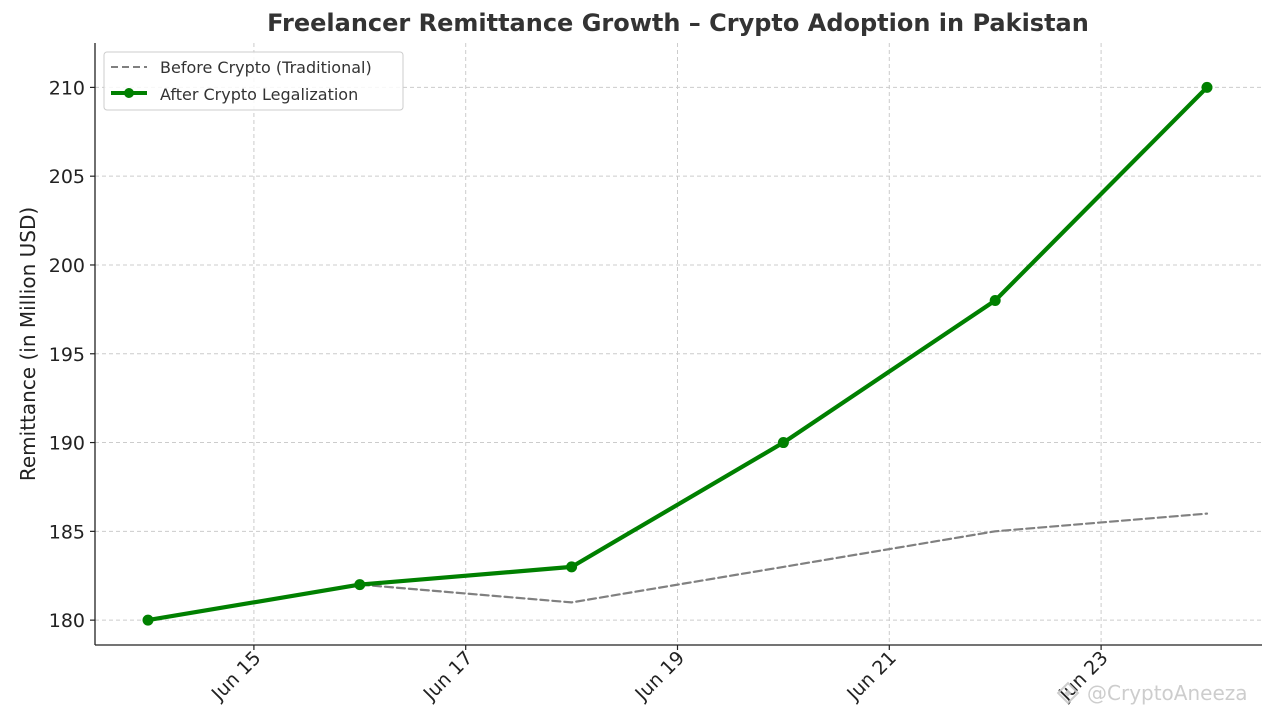  I want to click on x-tick-label: Jun 17, so click(448, 676).